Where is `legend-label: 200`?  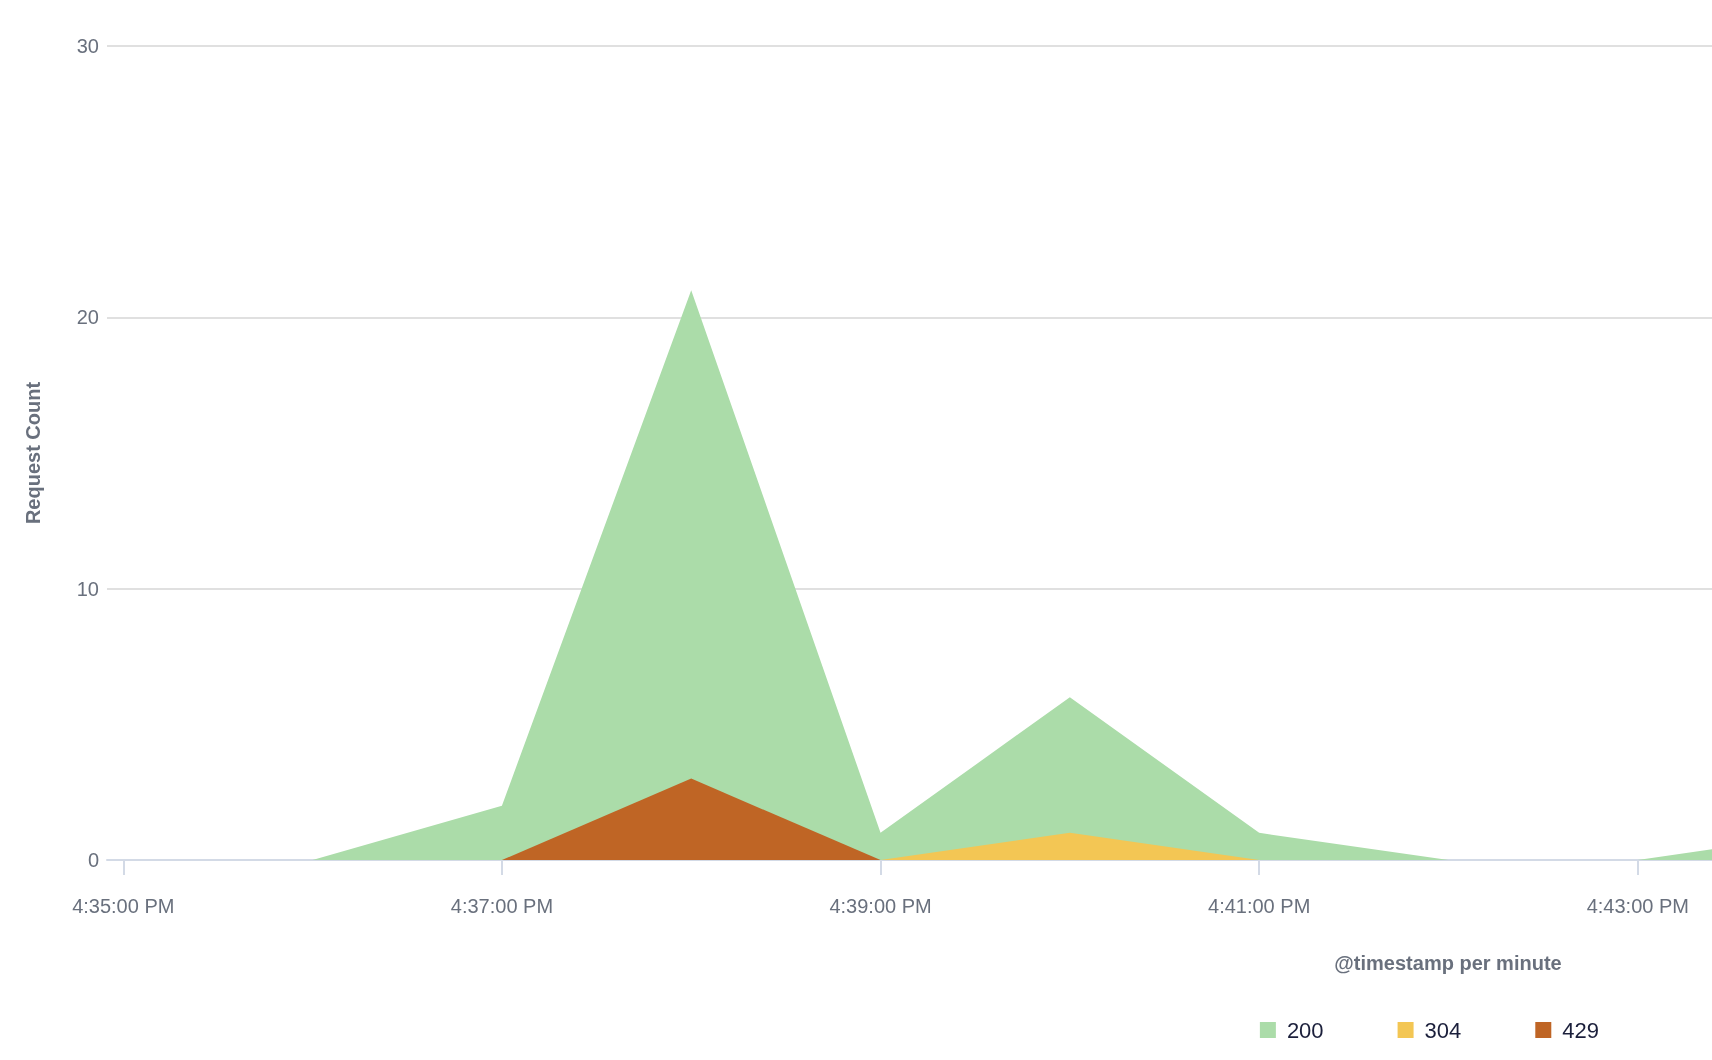 legend-label: 200 is located at coordinates (1305, 1030).